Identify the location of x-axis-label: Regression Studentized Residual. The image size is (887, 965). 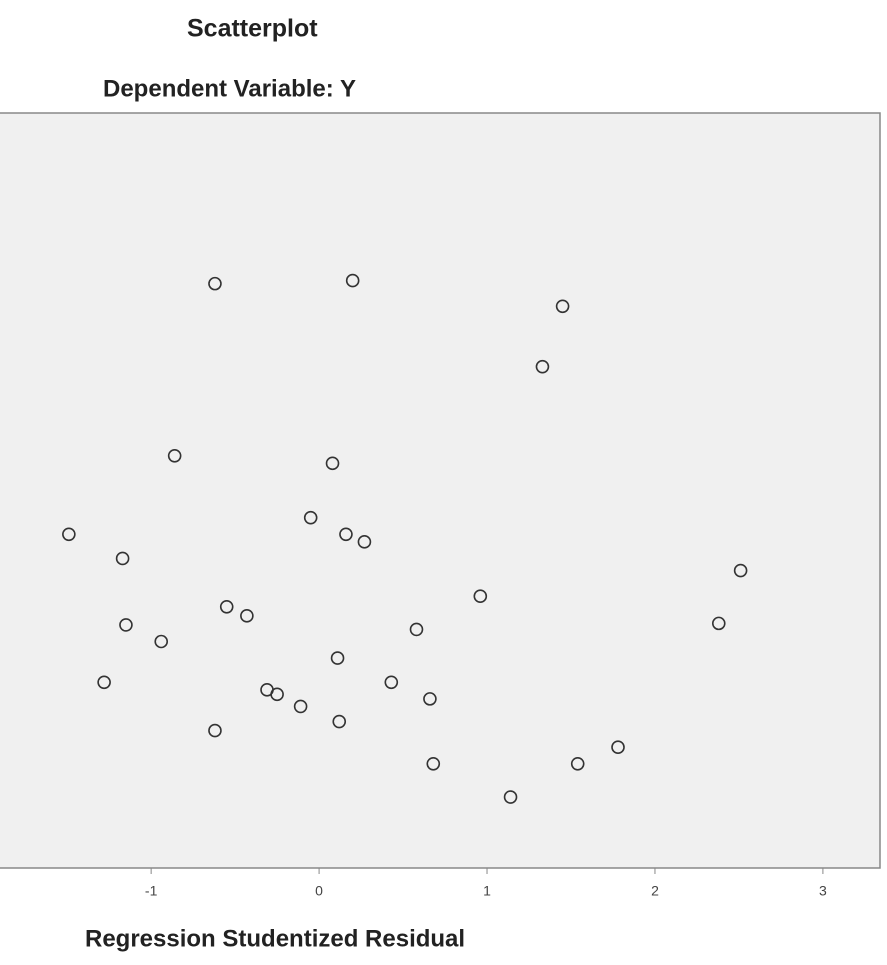
(275, 938).